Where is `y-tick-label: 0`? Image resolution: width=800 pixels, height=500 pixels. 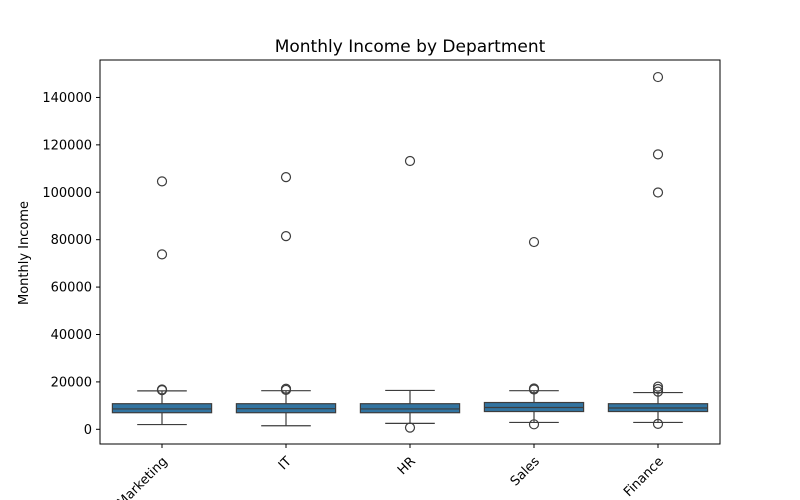 y-tick-label: 0 is located at coordinates (88, 430).